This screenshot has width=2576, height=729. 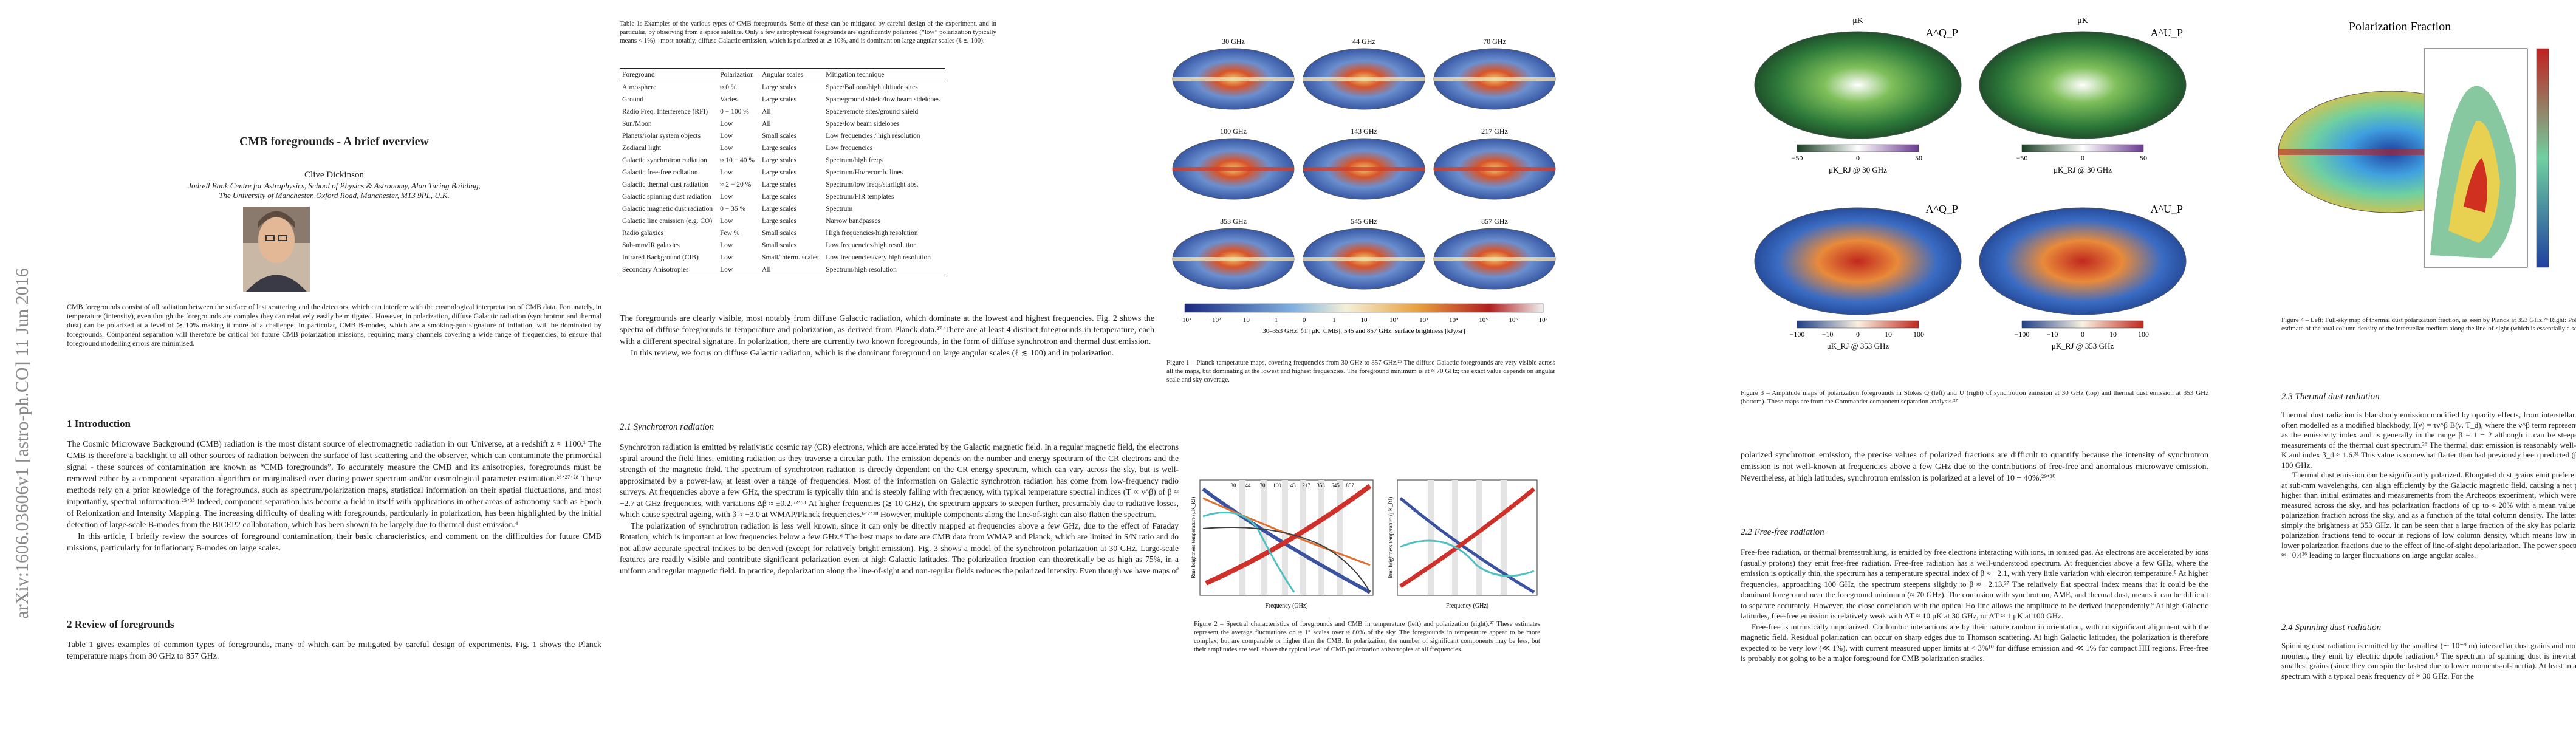 I want to click on table-cell: Sub-mm/IR galaxies, so click(x=651, y=246).